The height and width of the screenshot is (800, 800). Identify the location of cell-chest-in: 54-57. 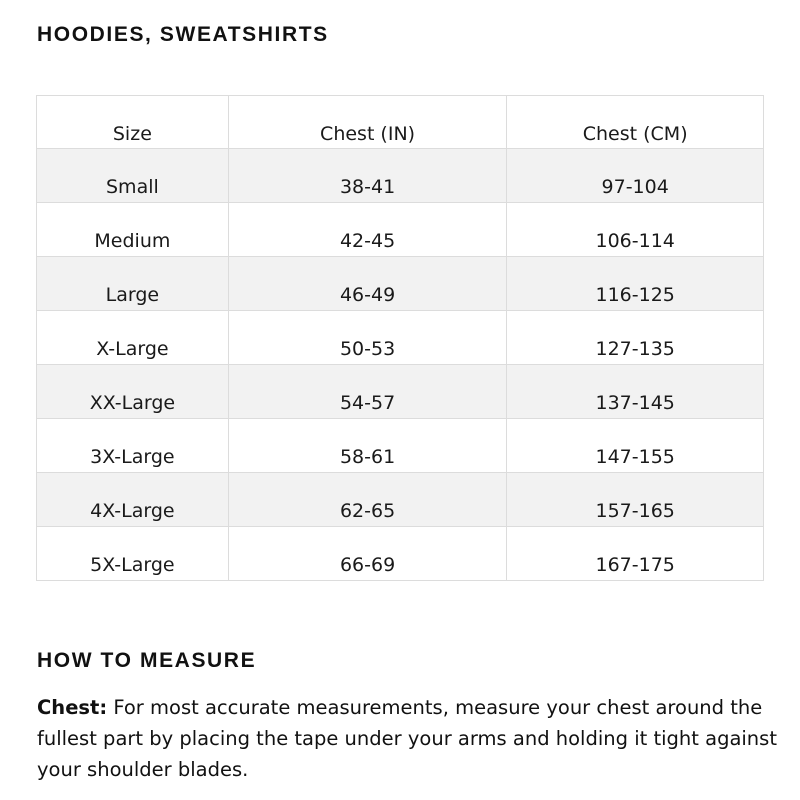
(367, 391).